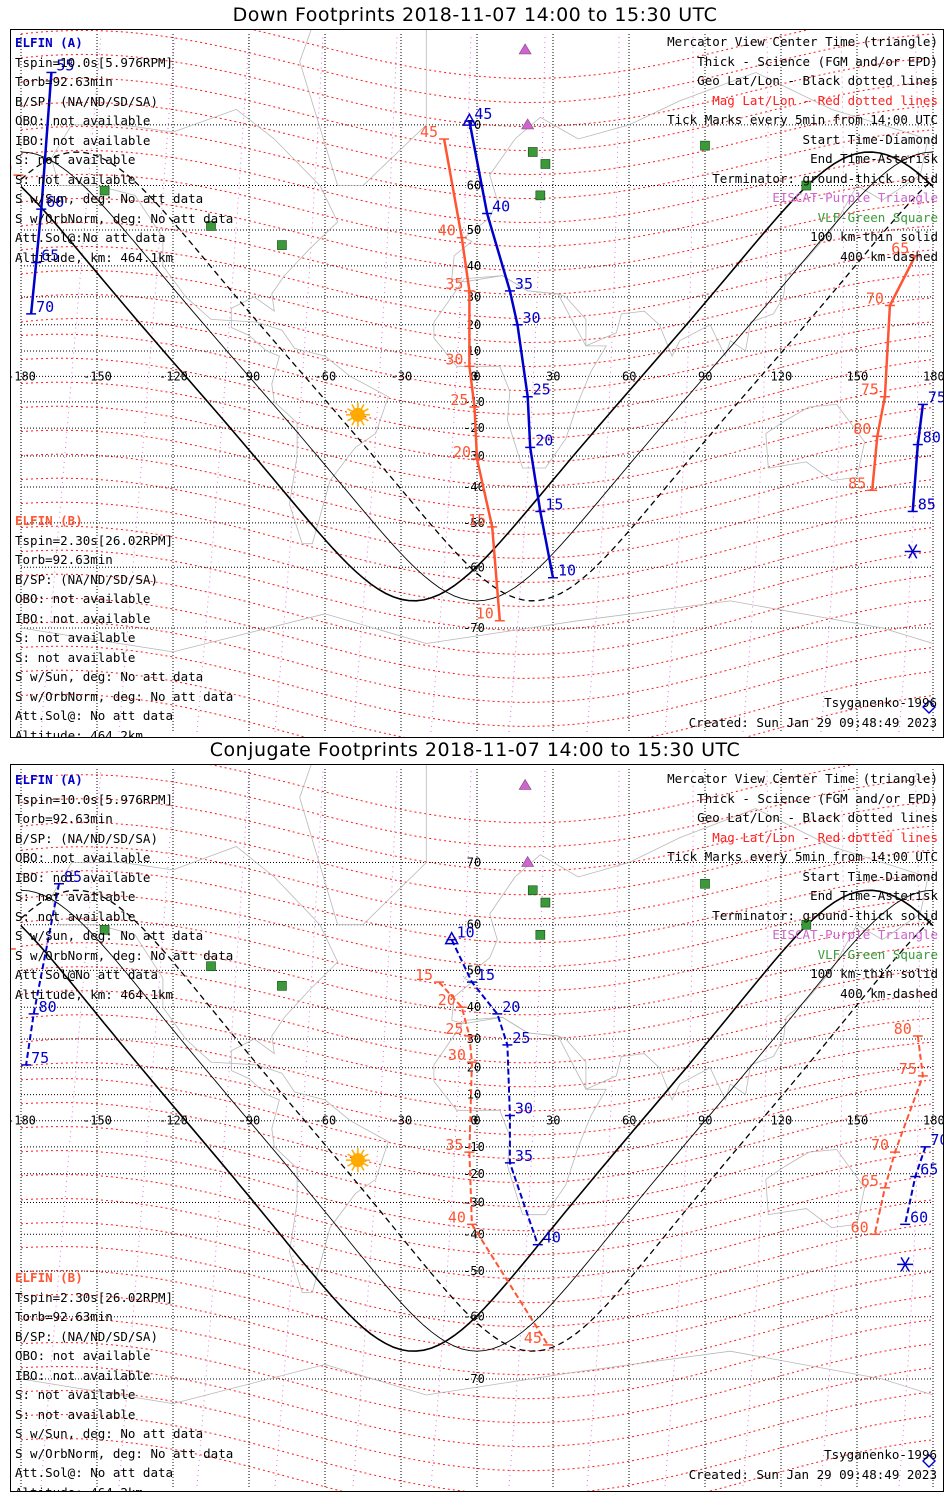  I want to click on lon-tick-label: 30, so click(553, 1121).